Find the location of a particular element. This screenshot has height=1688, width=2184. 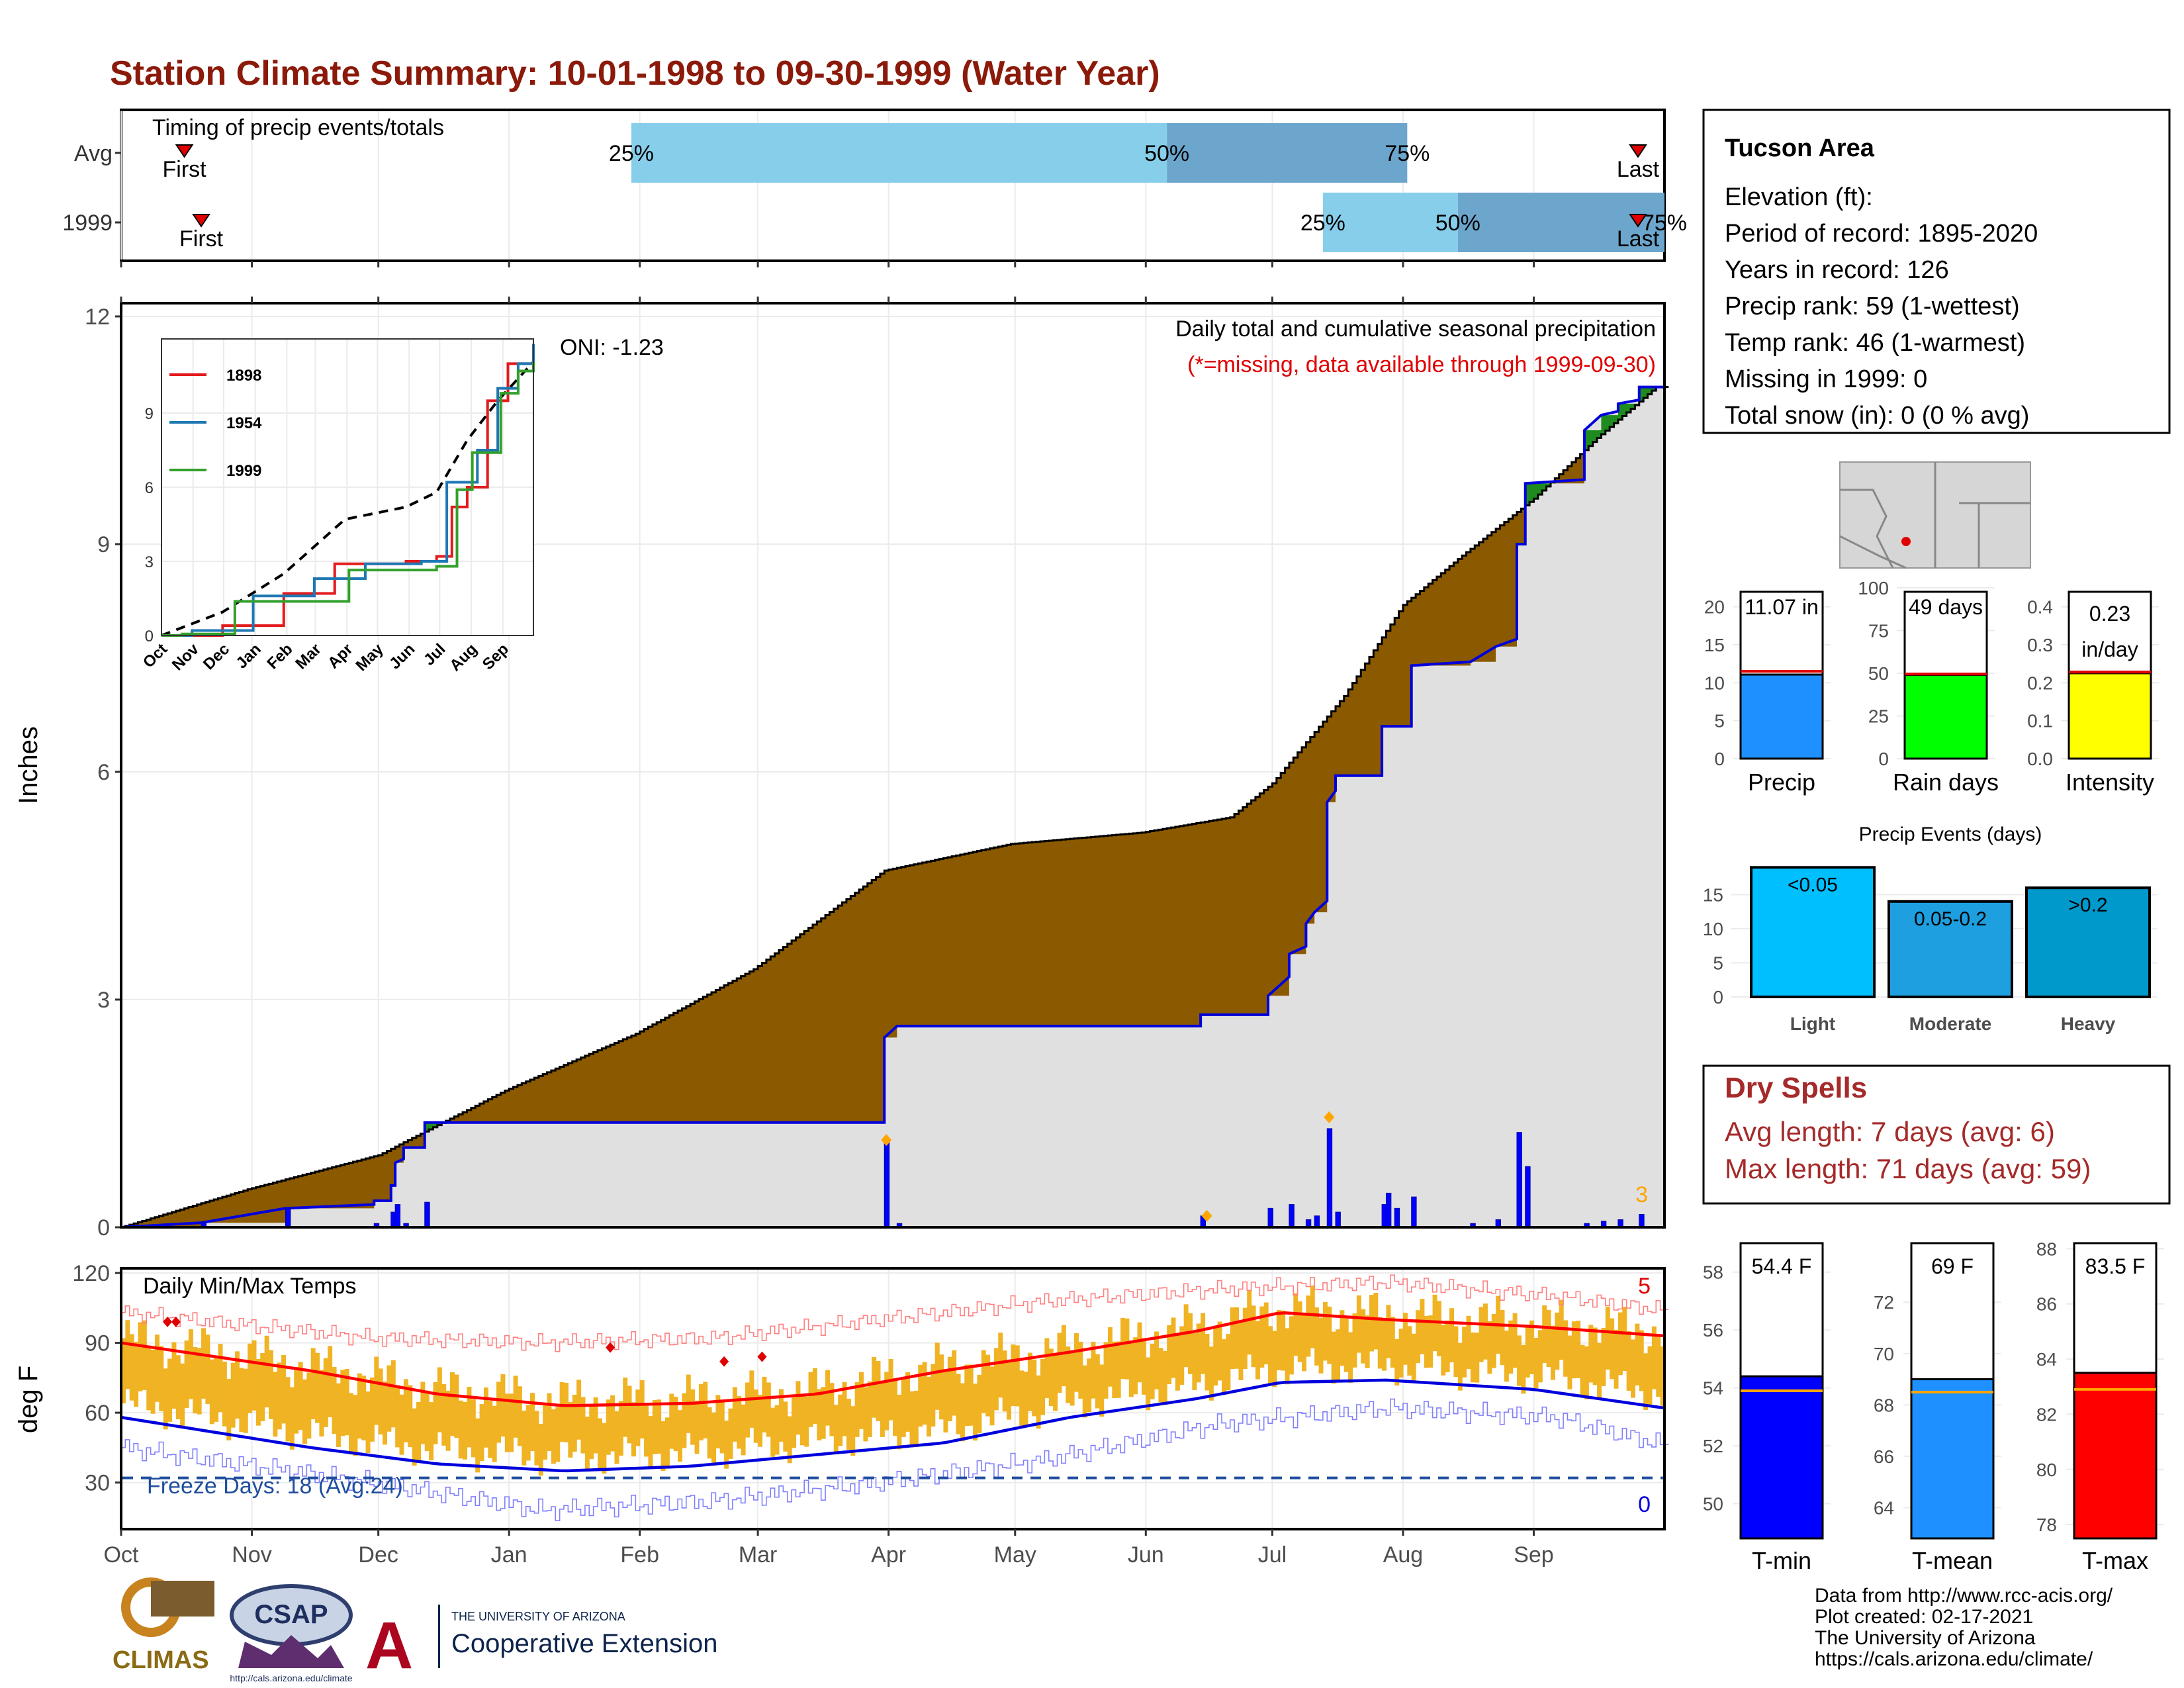

event-bar-tag: >0.2 is located at coordinates (2087, 905).